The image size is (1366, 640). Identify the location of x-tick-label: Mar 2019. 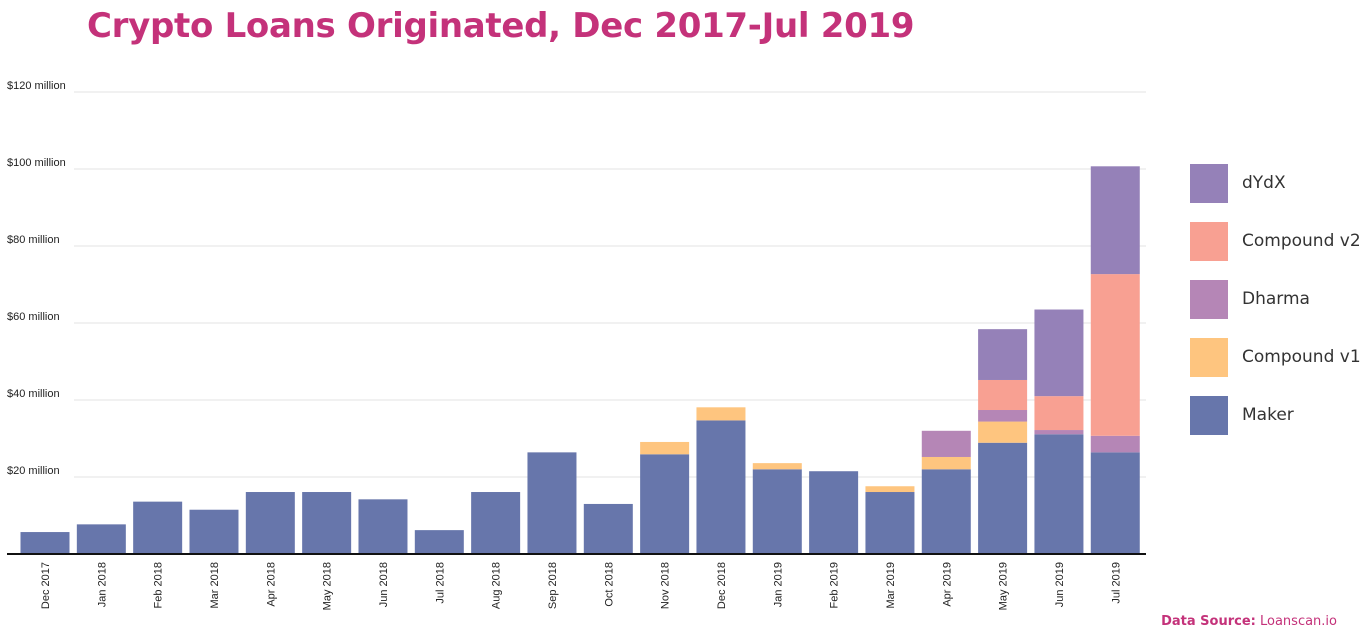
(891, 585).